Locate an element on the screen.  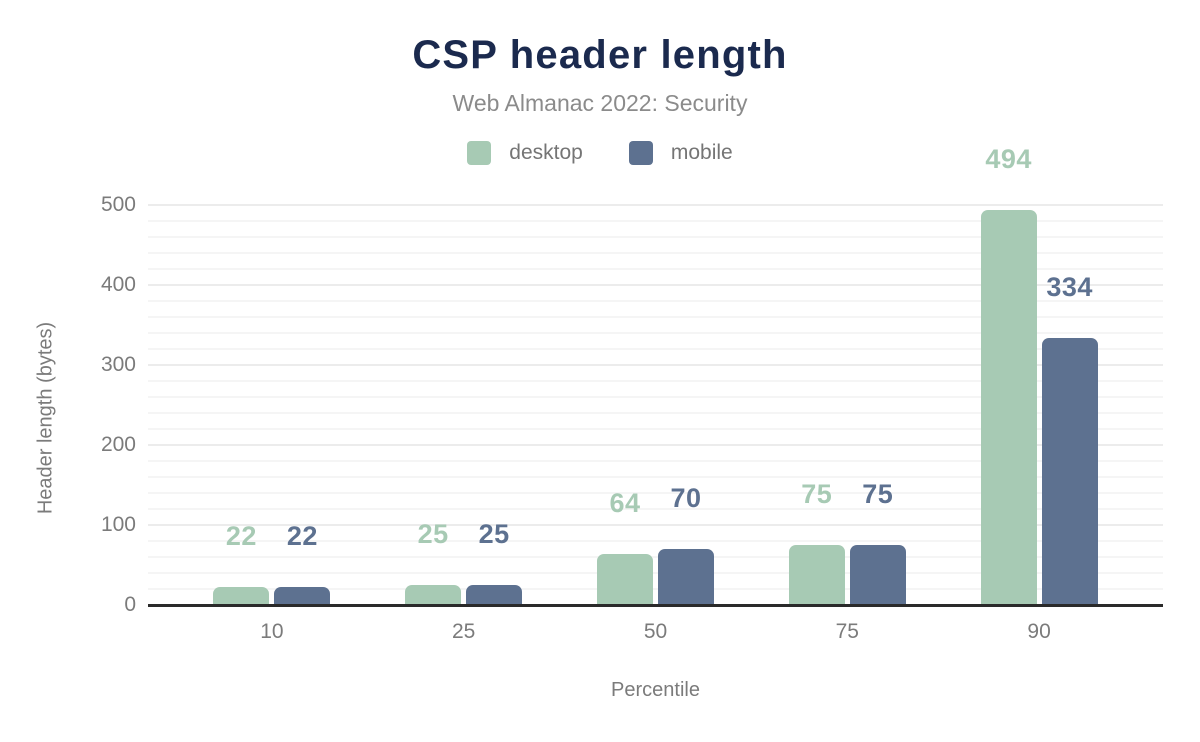
legend-item-desktop: desktop is located at coordinates (525, 153).